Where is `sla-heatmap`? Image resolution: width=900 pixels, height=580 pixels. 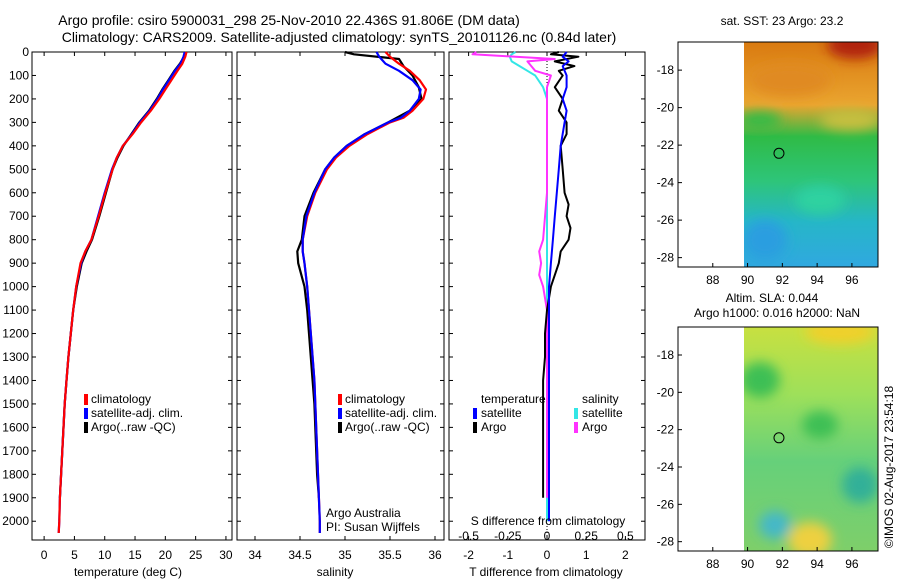 sla-heatmap is located at coordinates (811, 439).